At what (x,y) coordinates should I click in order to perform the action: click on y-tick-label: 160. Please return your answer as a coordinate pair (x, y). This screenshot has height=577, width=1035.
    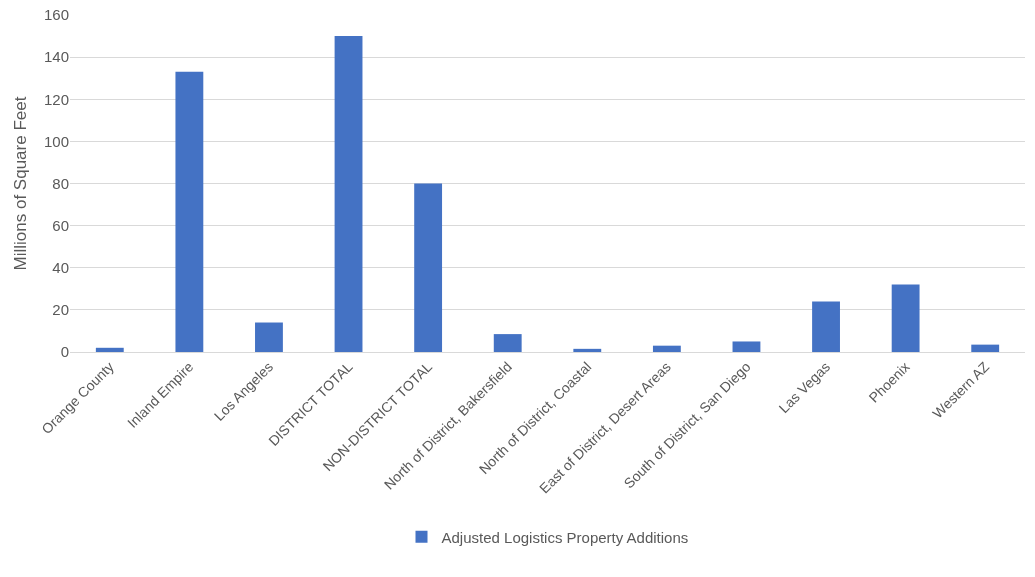
    Looking at the image, I should click on (56, 15).